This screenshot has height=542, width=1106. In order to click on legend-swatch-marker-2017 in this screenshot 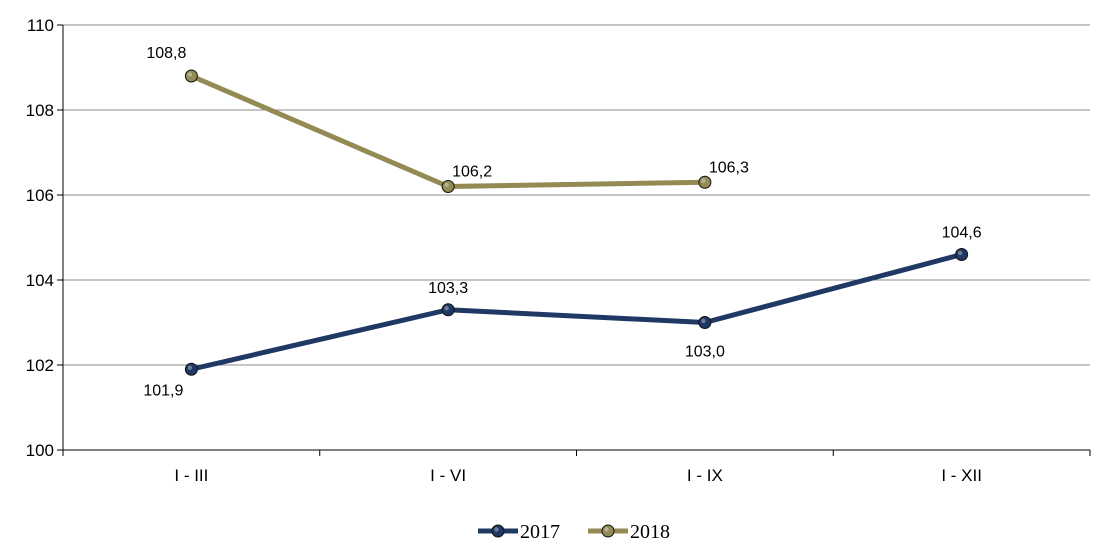, I will do `click(498, 531)`.